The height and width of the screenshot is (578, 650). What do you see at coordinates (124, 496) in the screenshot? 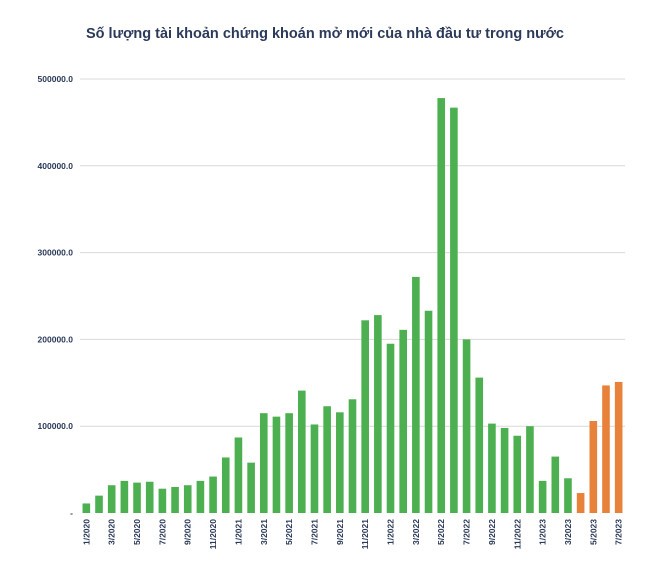
I see `bar-4-2020` at bounding box center [124, 496].